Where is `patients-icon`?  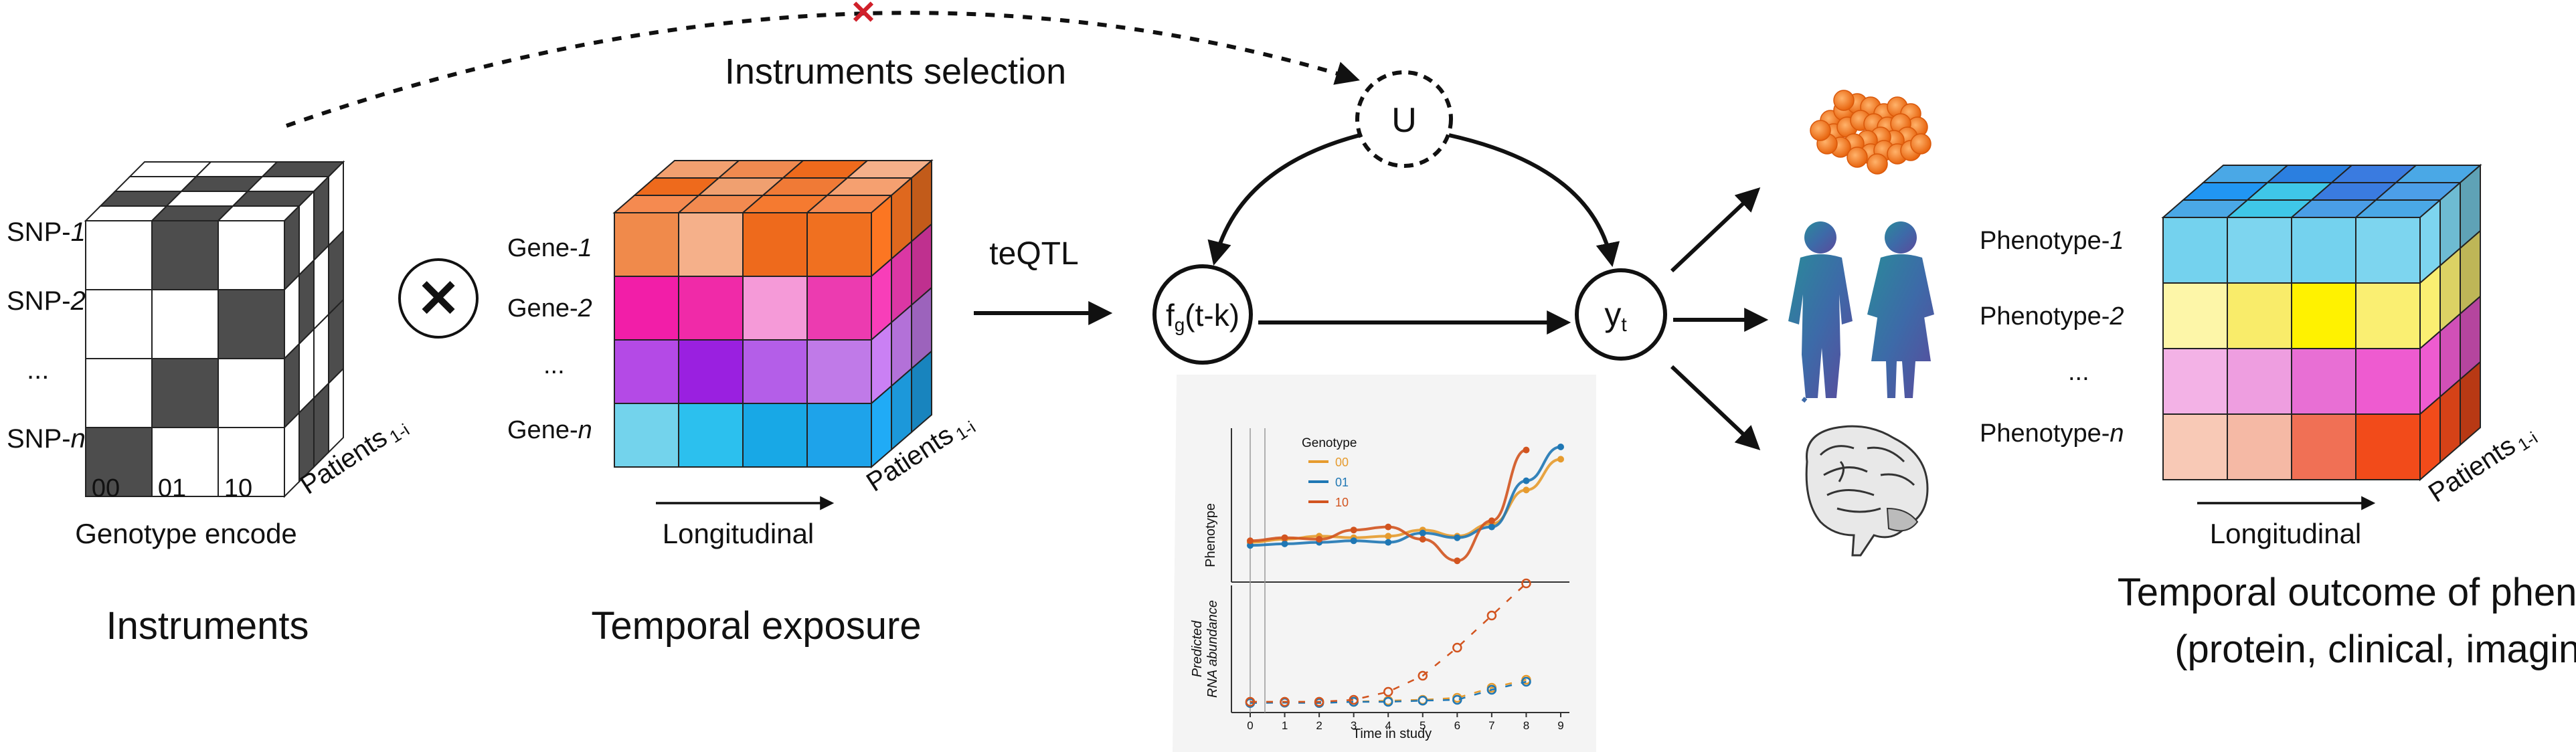 patients-icon is located at coordinates (1861, 312).